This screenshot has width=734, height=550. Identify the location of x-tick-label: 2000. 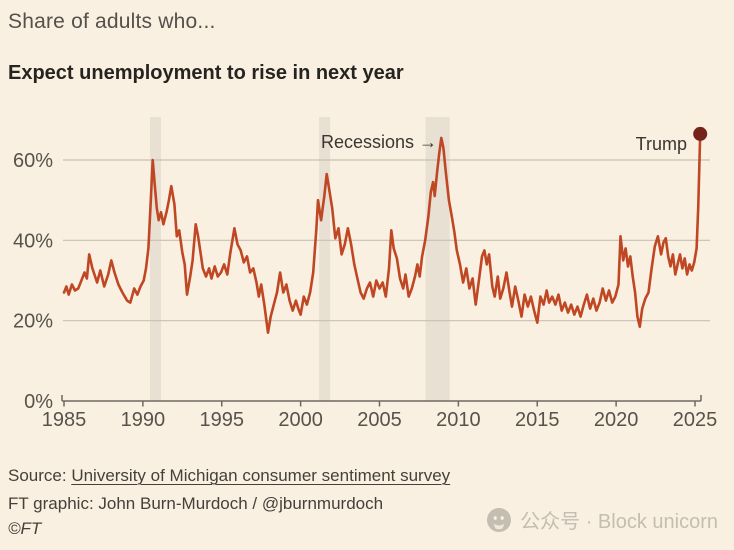
(300, 420).